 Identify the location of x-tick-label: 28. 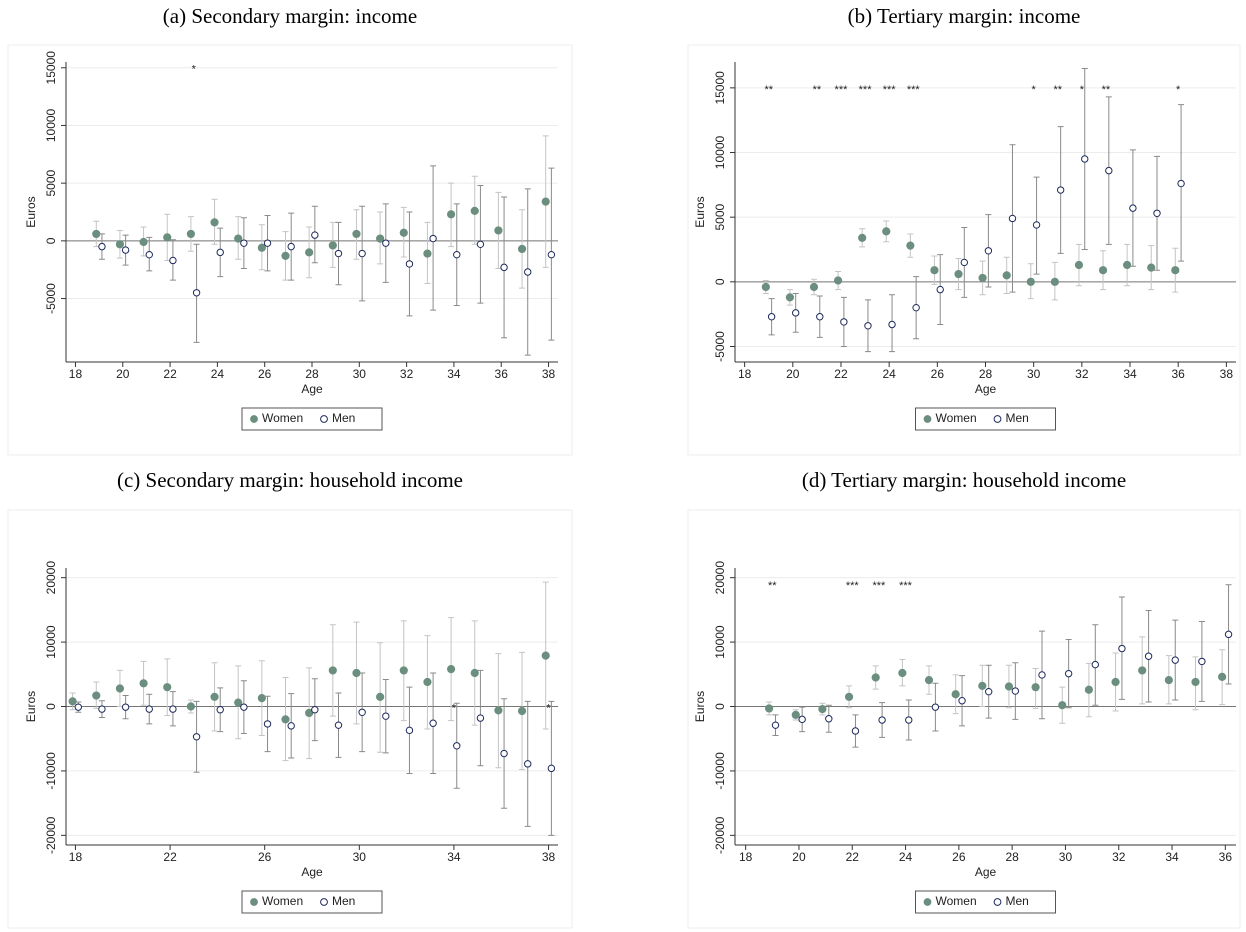
(312, 374).